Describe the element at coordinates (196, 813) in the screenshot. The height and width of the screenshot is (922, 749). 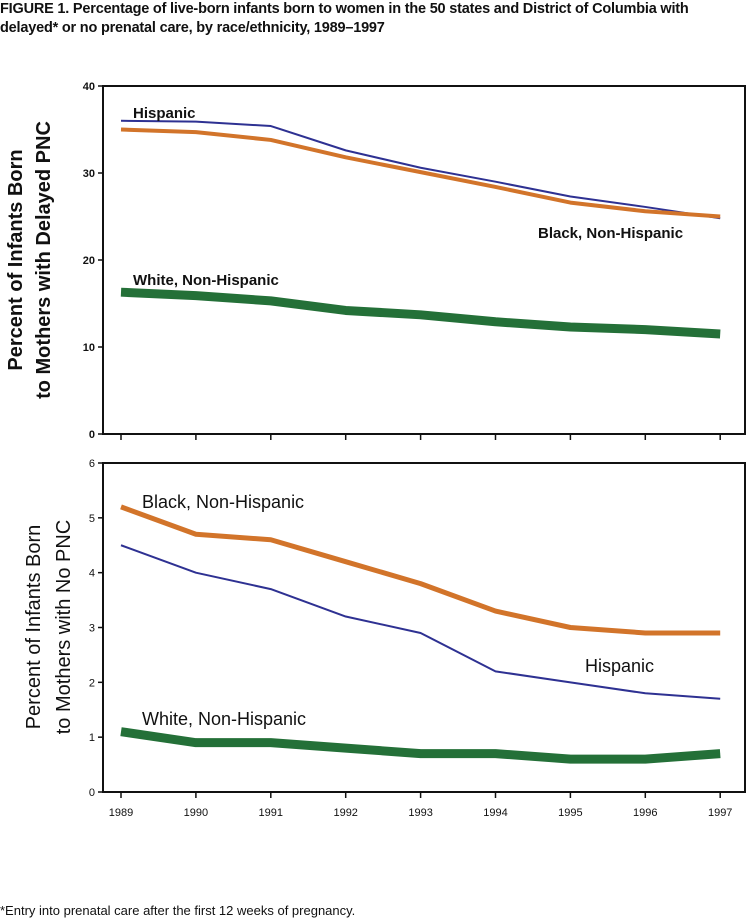
I see `x-tick-label: 1990` at that location.